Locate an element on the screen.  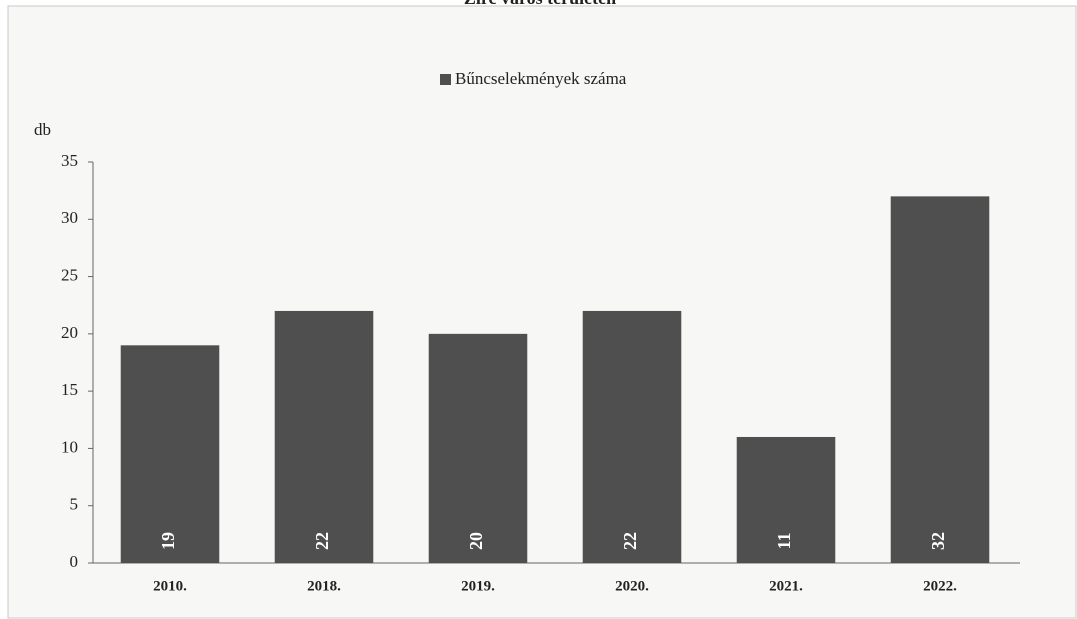
y-tick-label: 15 is located at coordinates (69, 389).